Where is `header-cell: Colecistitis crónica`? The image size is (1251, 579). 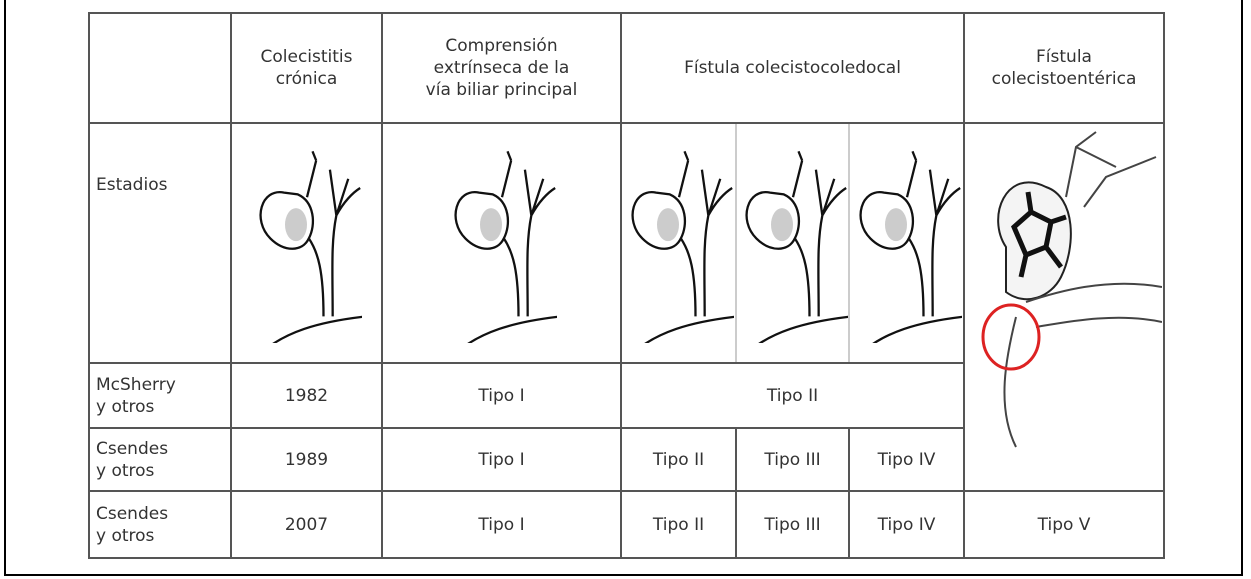
header-cell: Colecistitis crónica is located at coordinates (306, 68).